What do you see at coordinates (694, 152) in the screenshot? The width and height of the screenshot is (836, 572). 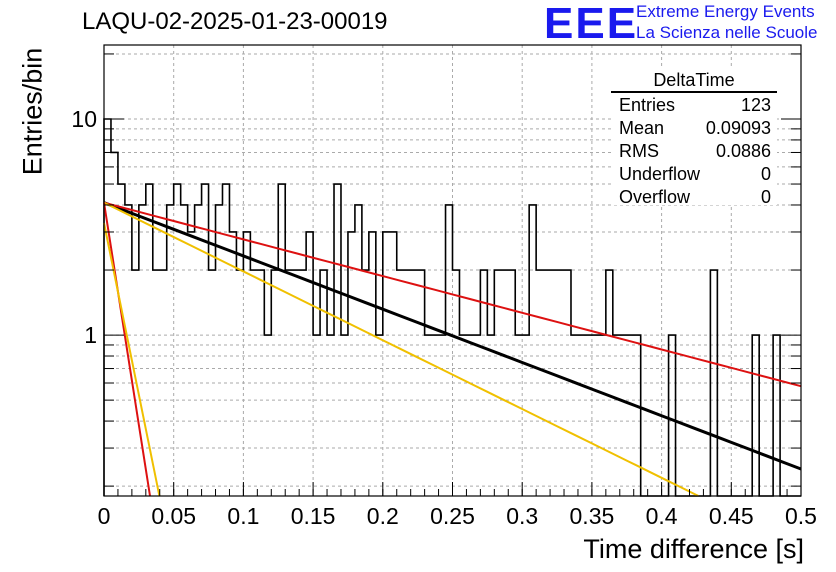 I see `stats-row: RMS 0.0886` at bounding box center [694, 152].